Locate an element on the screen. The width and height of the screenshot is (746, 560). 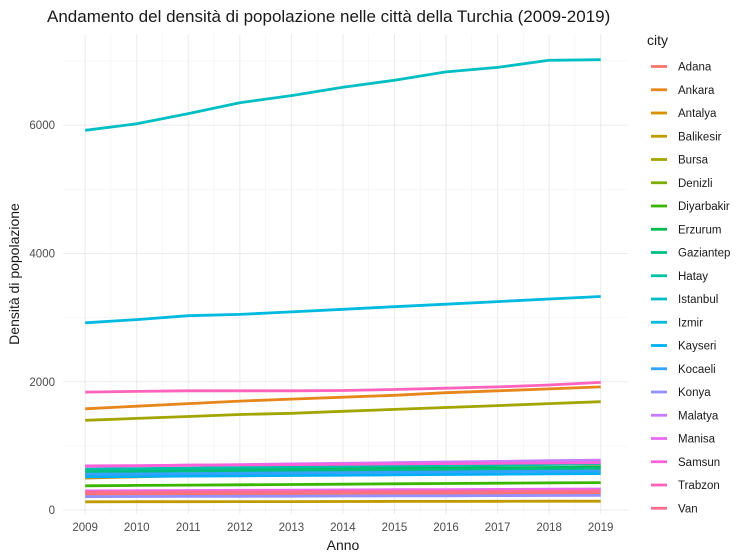
legend-item-samsun: Samsun is located at coordinates (685, 463).